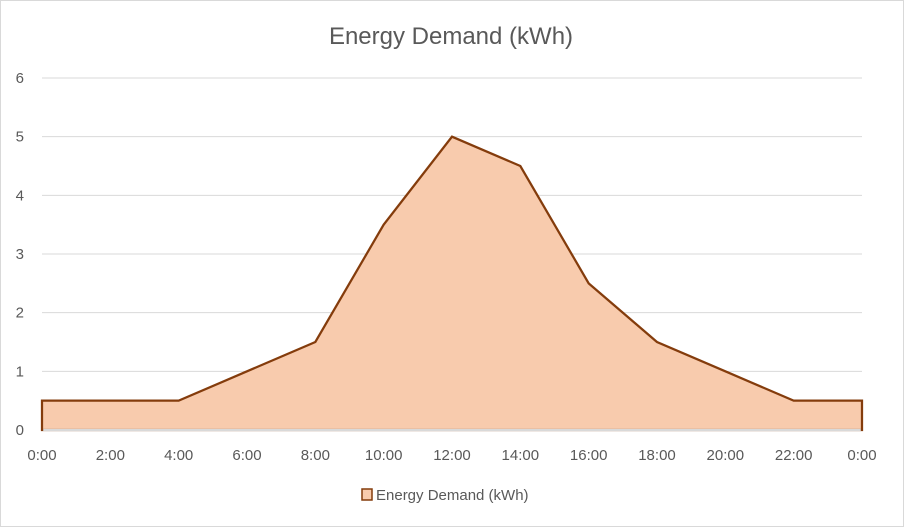  What do you see at coordinates (315, 455) in the screenshot?
I see `x-tick-label: 8:00` at bounding box center [315, 455].